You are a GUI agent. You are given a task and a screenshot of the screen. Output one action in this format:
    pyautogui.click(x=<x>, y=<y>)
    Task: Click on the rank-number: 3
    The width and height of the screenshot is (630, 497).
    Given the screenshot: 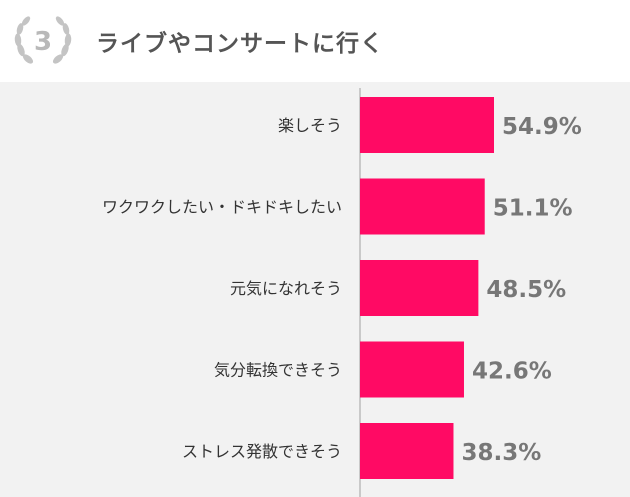 What is the action you would take?
    pyautogui.click(x=43, y=42)
    